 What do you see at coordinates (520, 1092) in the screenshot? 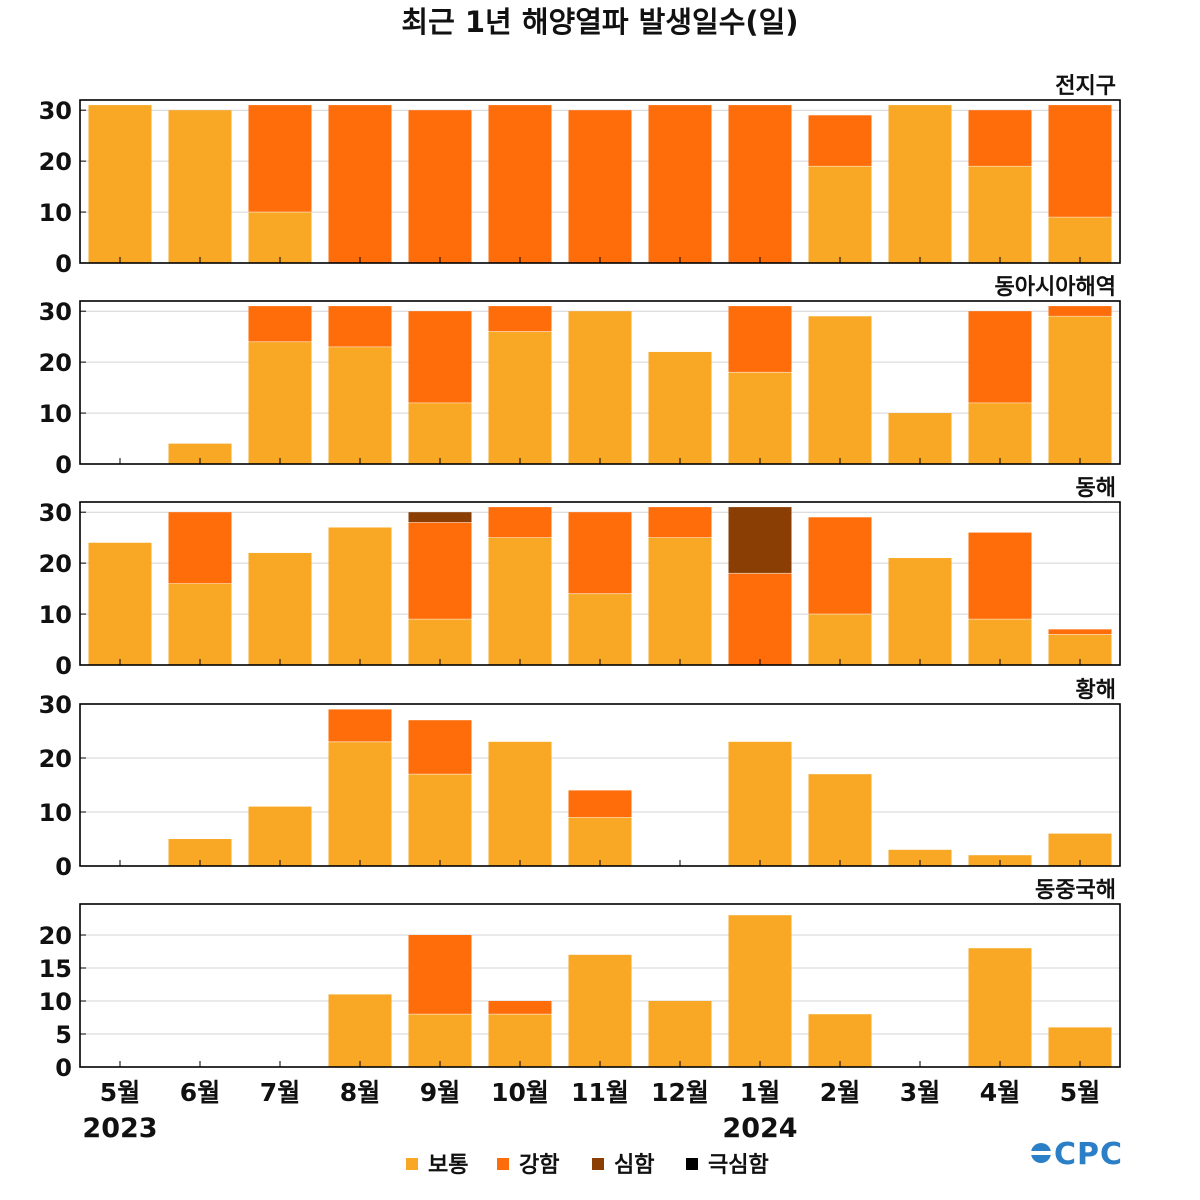
I see `x-tick-label: 10월` at bounding box center [520, 1092].